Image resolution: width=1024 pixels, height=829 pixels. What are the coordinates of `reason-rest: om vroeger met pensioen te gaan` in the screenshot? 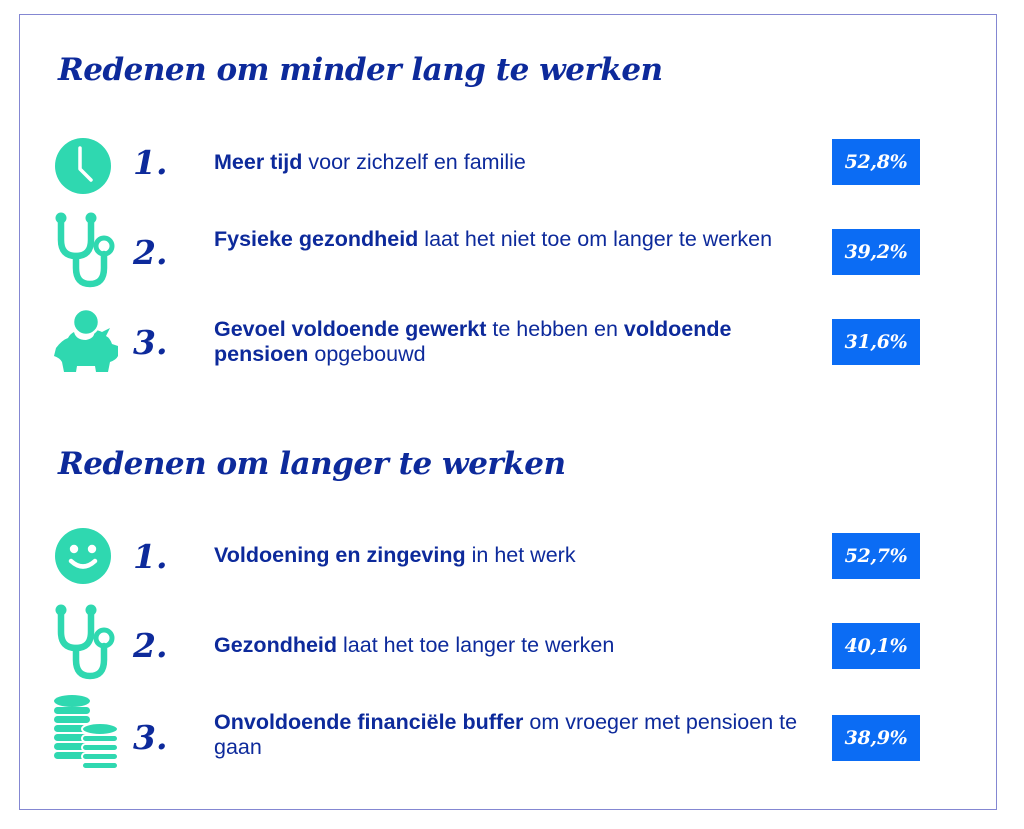 It's located at (506, 734).